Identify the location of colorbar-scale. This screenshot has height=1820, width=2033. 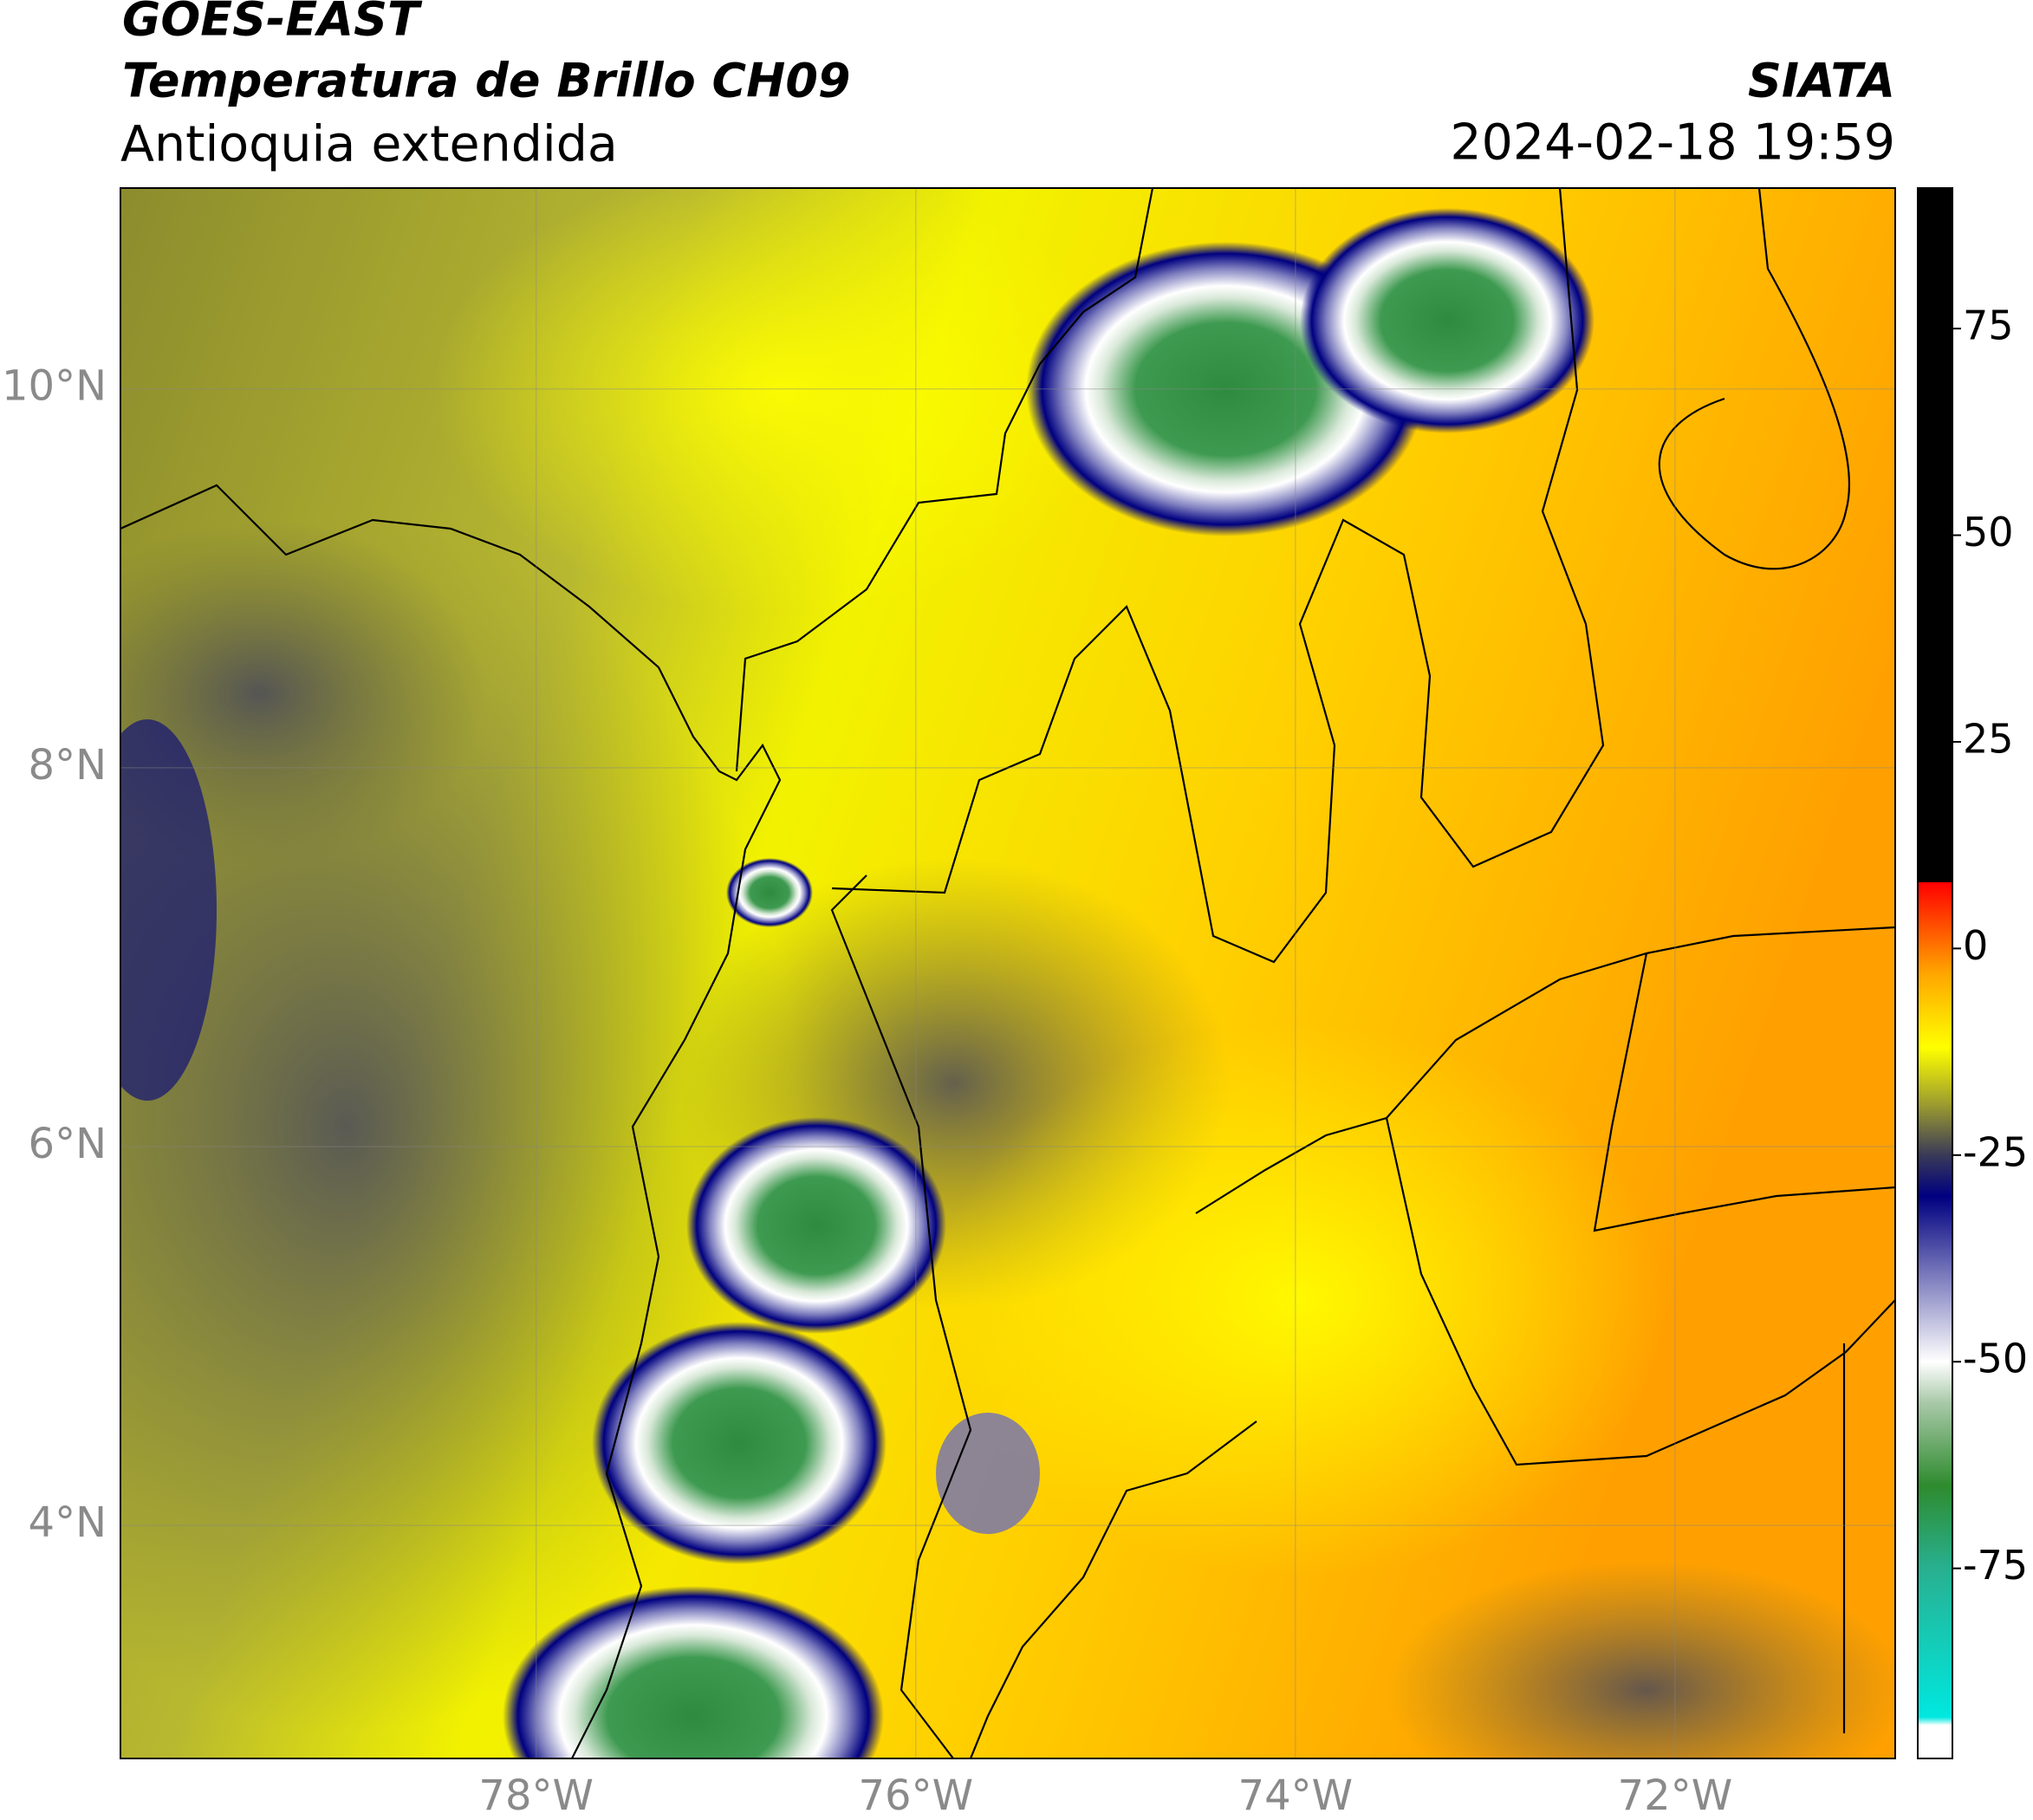
(1935, 973).